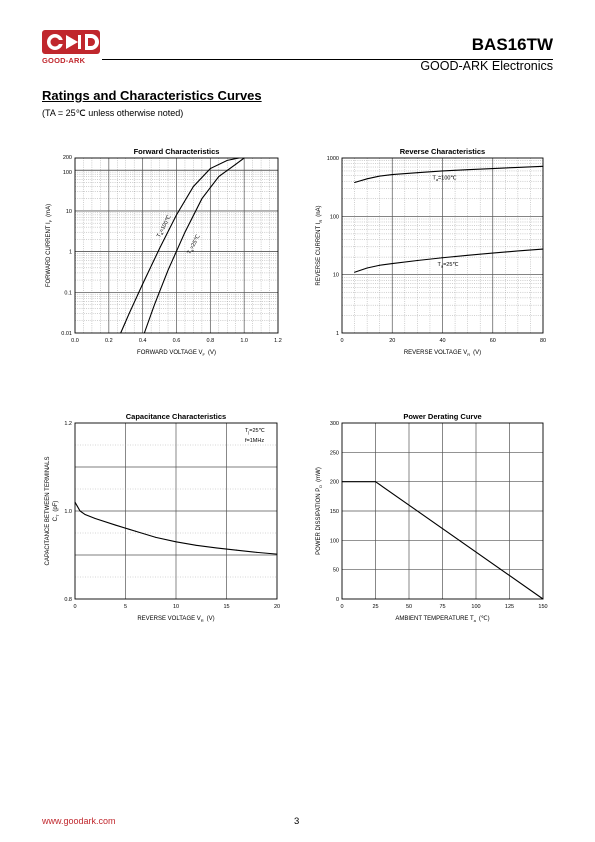  What do you see at coordinates (297, 821) in the screenshot?
I see `page-number: 3` at bounding box center [297, 821].